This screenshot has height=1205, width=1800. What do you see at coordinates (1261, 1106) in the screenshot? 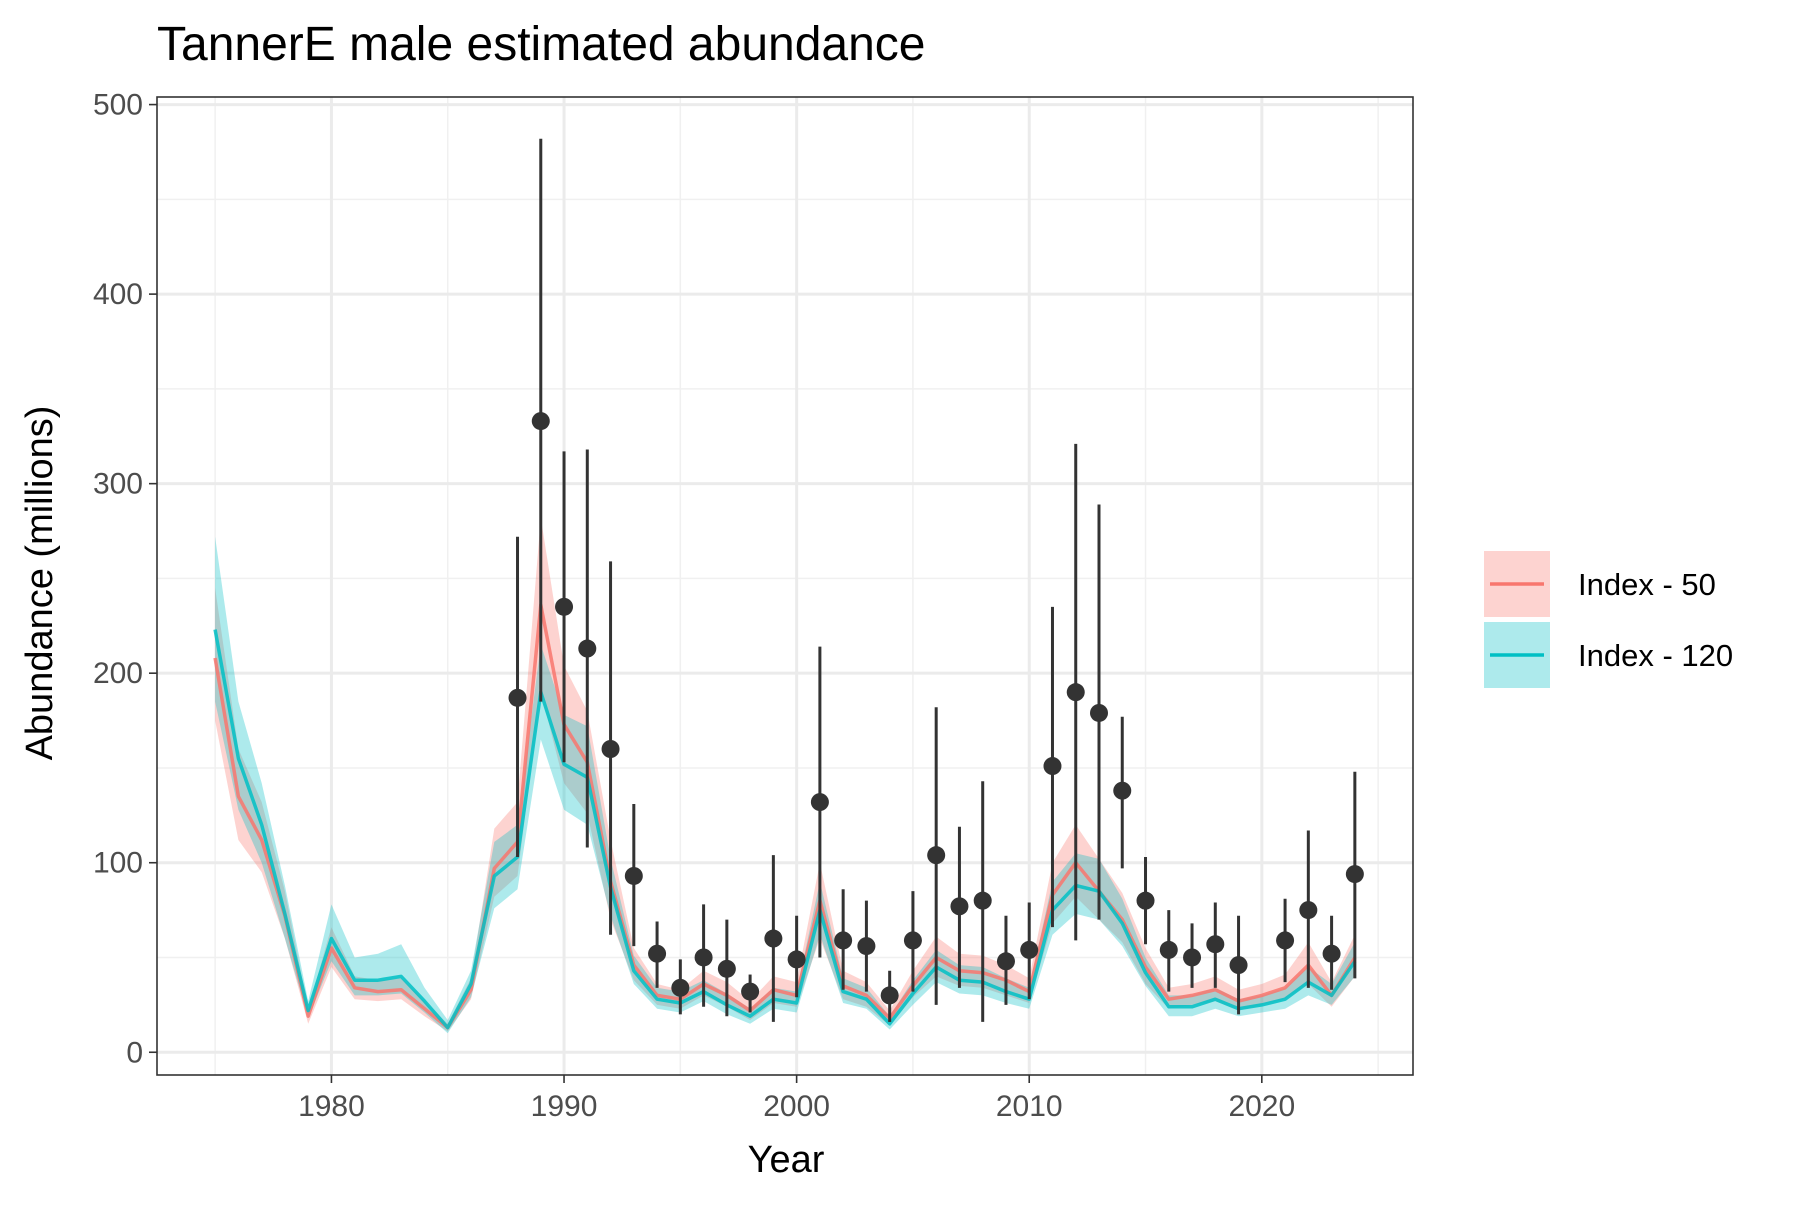
I see `x-tick-label: 2020` at bounding box center [1261, 1106].